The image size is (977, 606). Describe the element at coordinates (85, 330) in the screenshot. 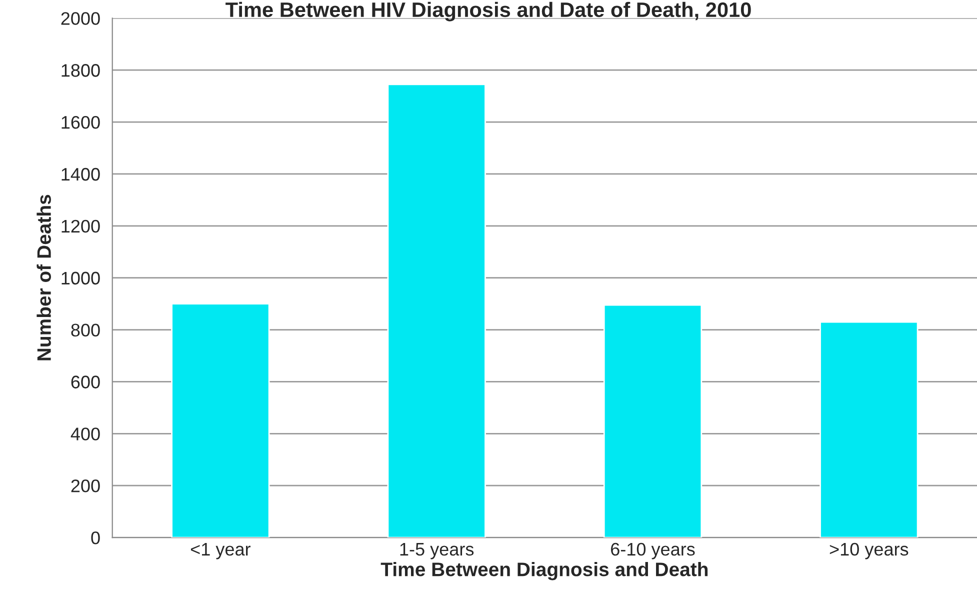

I see `y-tick-label: 800` at that location.